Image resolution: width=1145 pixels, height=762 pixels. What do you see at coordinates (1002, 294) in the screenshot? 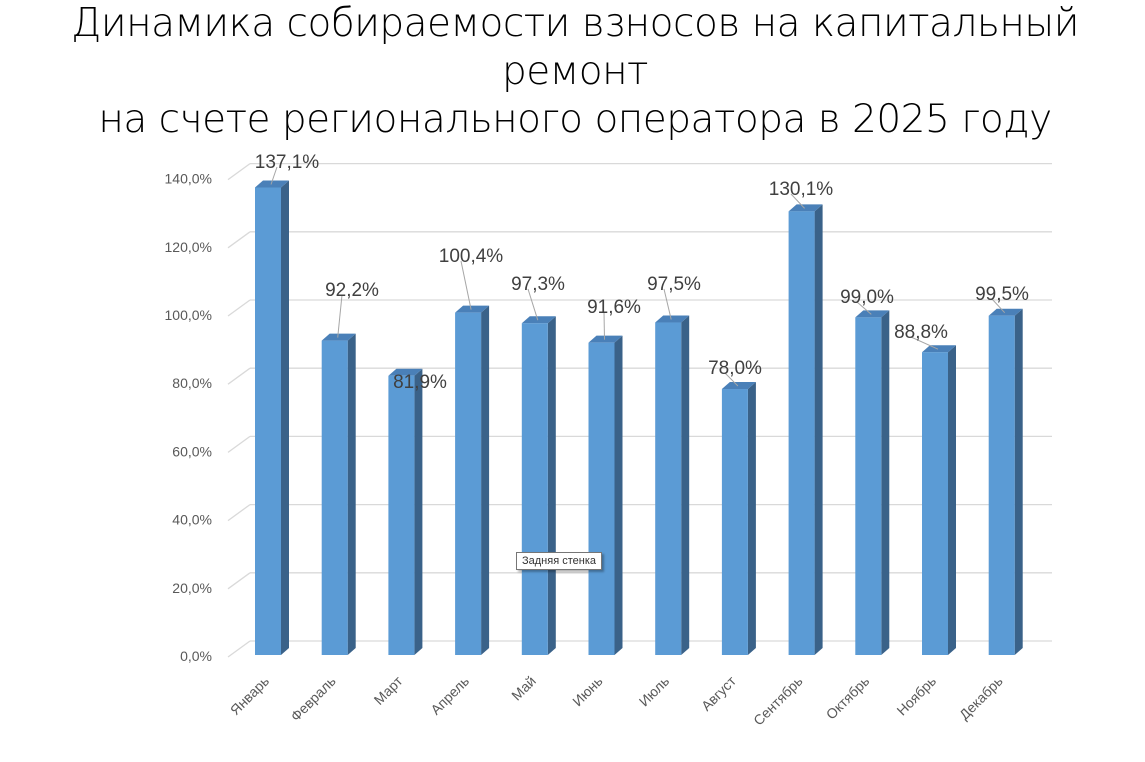
I see `data-label: 99,5%` at bounding box center [1002, 294].